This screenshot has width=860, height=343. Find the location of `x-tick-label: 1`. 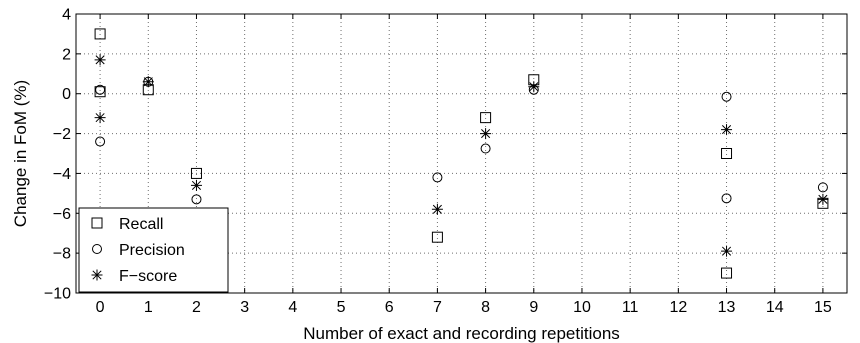

x-tick-label: 1 is located at coordinates (148, 307).